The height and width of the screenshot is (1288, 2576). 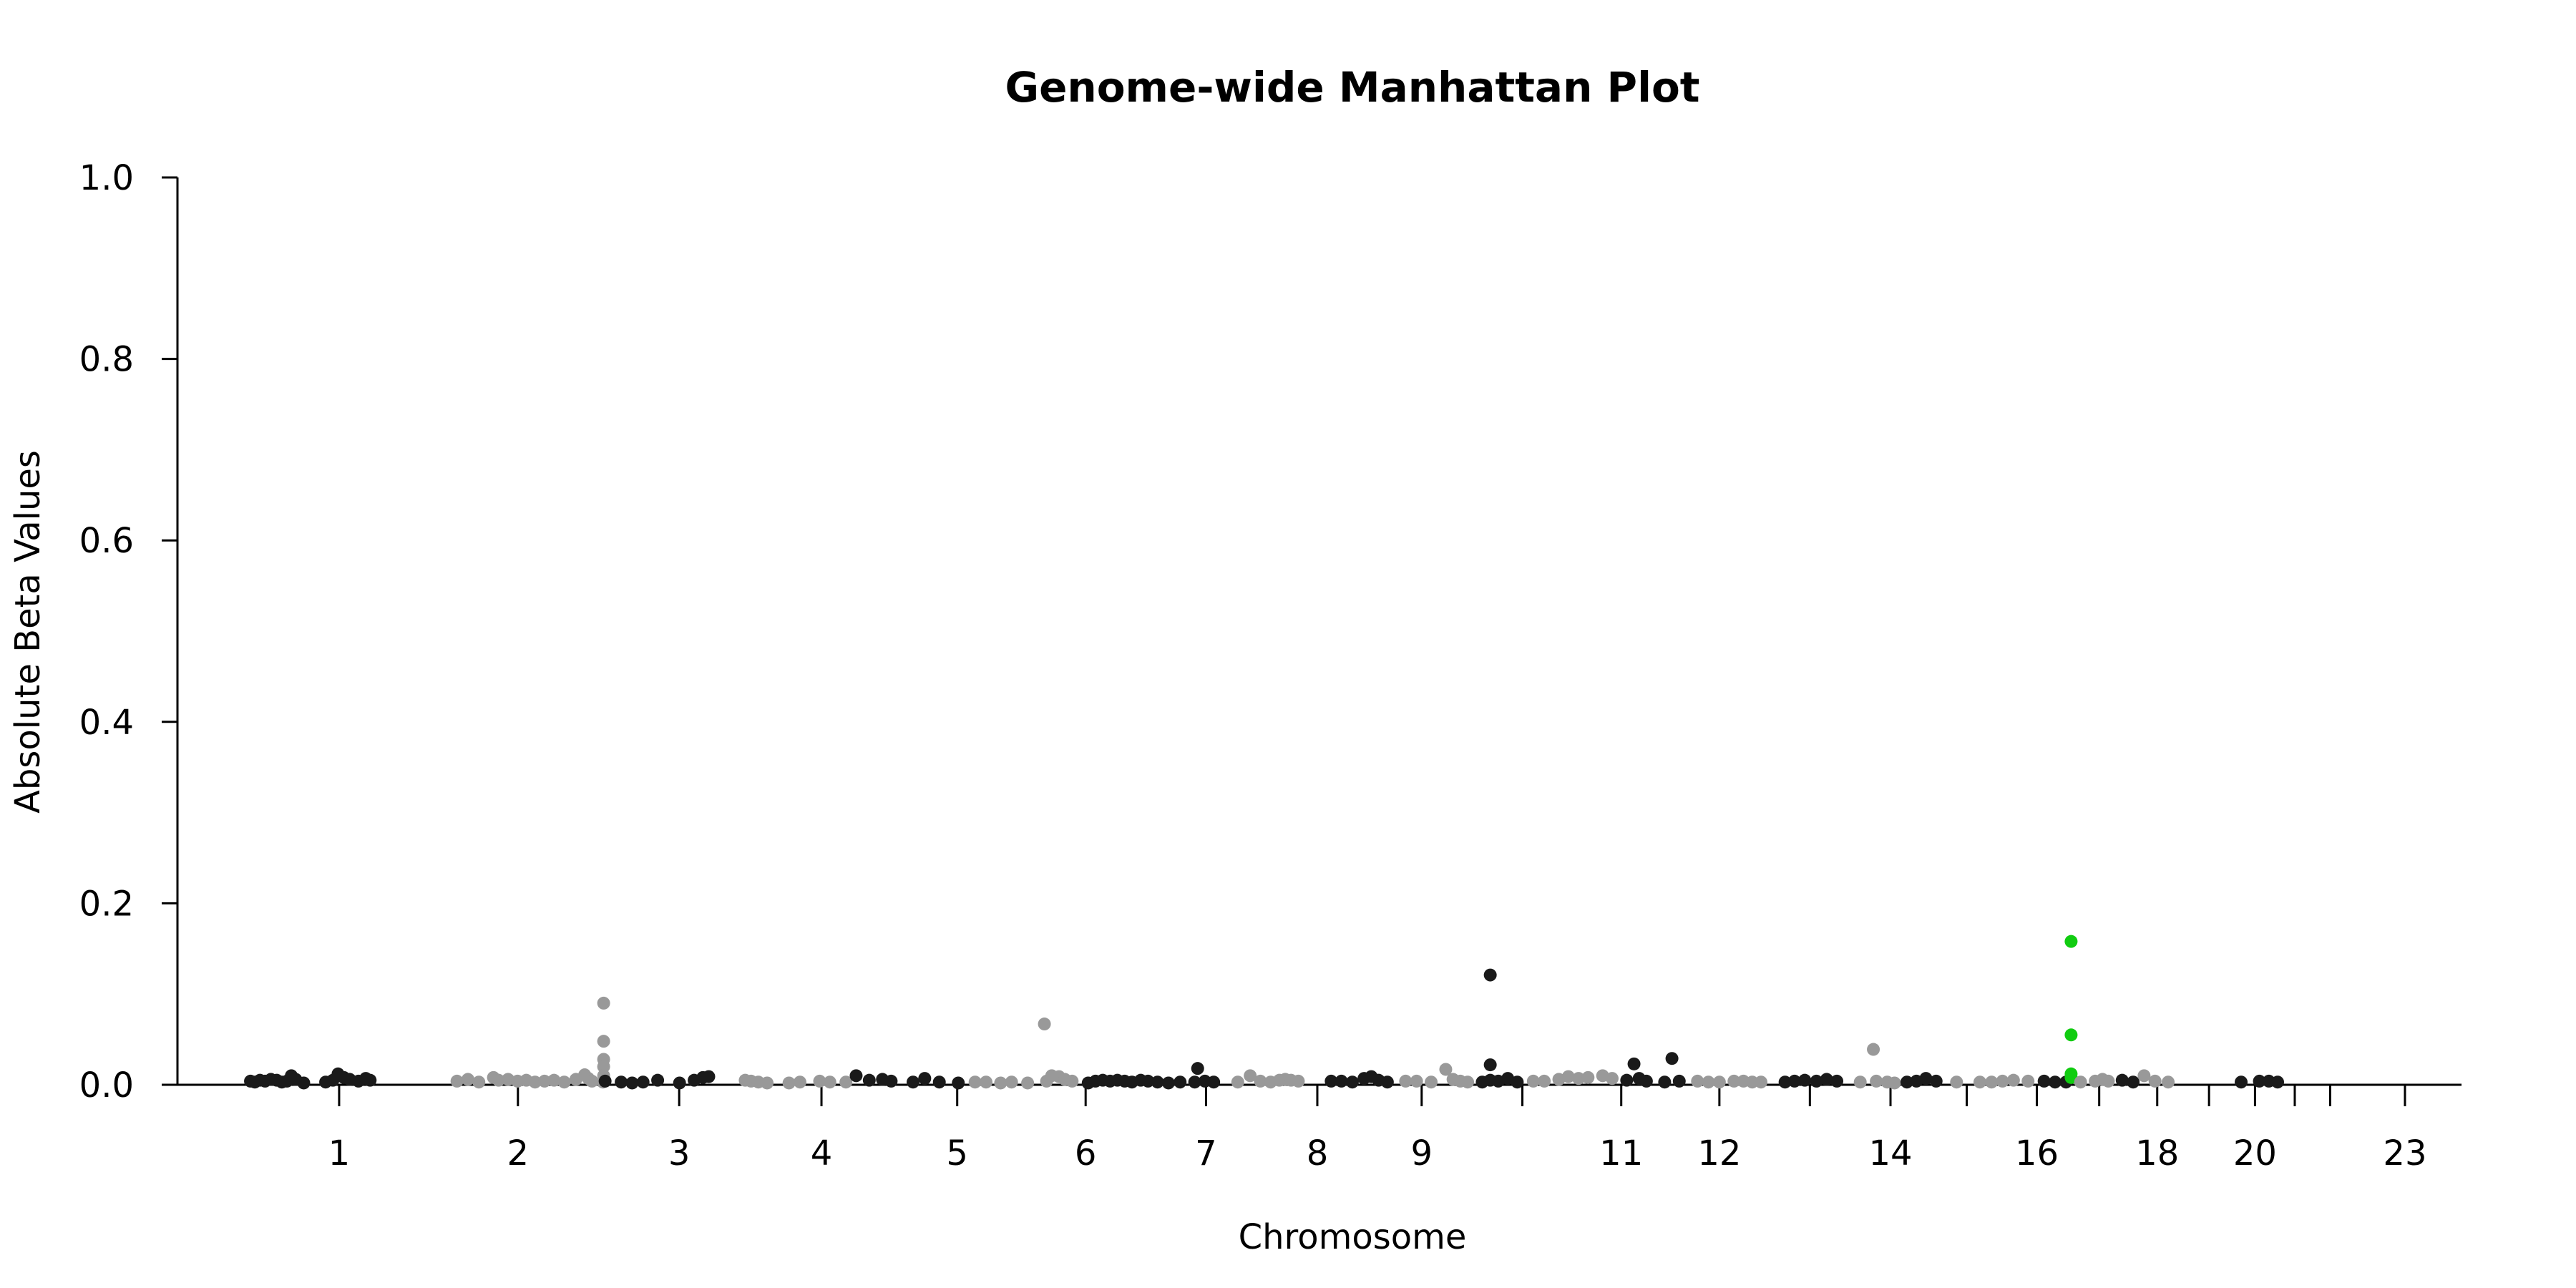 What do you see at coordinates (106, 178) in the screenshot?
I see `y-tick-label: 1.0` at bounding box center [106, 178].